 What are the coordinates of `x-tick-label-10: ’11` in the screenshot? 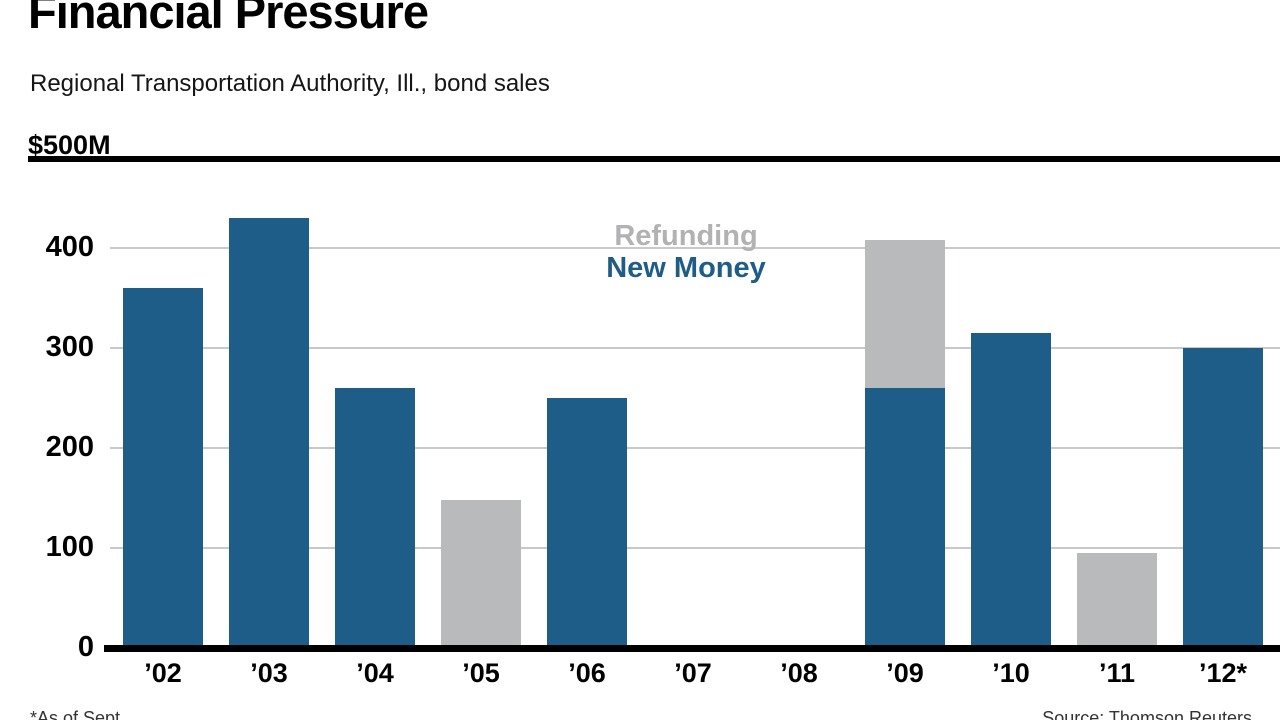 It's located at (1117, 673).